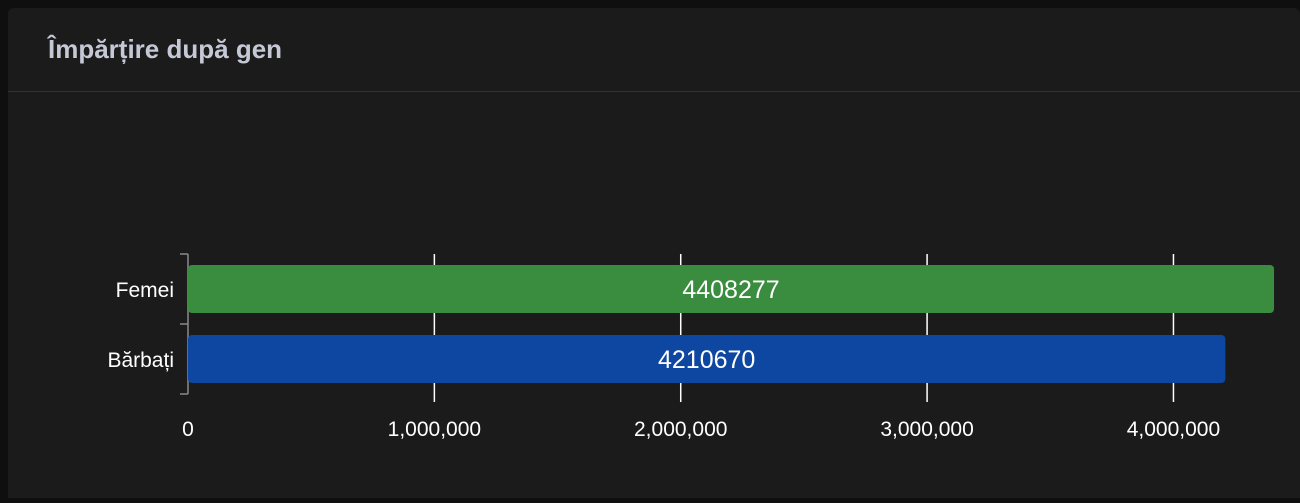 This screenshot has height=503, width=1300. Describe the element at coordinates (680, 429) in the screenshot. I see `x-tick-label: 2,000,000` at that location.